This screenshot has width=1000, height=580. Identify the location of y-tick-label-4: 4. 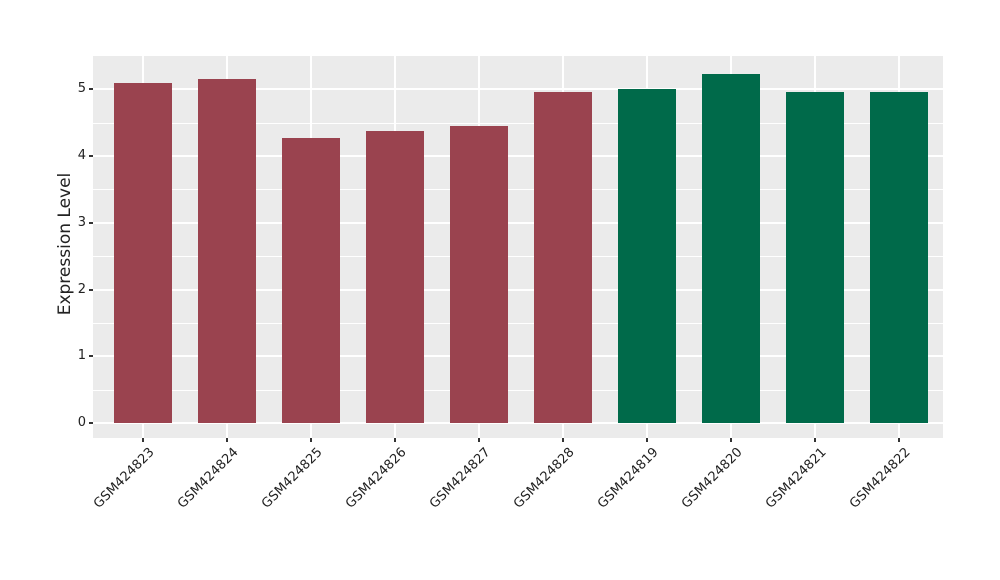
(81, 155).